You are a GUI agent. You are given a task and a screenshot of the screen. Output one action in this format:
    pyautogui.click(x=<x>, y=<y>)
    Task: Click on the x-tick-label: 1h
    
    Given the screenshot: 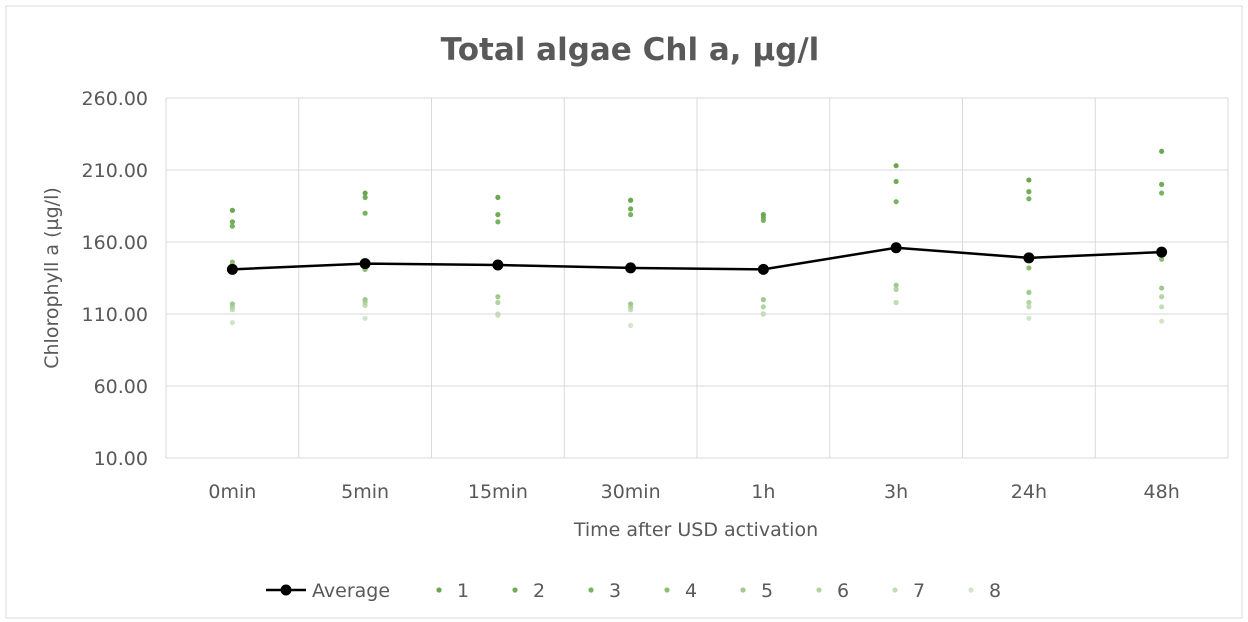 What is the action you would take?
    pyautogui.click(x=763, y=492)
    